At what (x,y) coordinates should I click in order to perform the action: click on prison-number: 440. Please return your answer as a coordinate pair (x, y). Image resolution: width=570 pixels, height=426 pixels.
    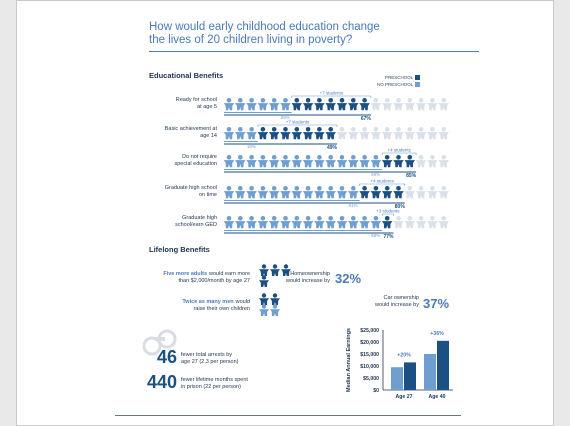
    Looking at the image, I should click on (162, 382).